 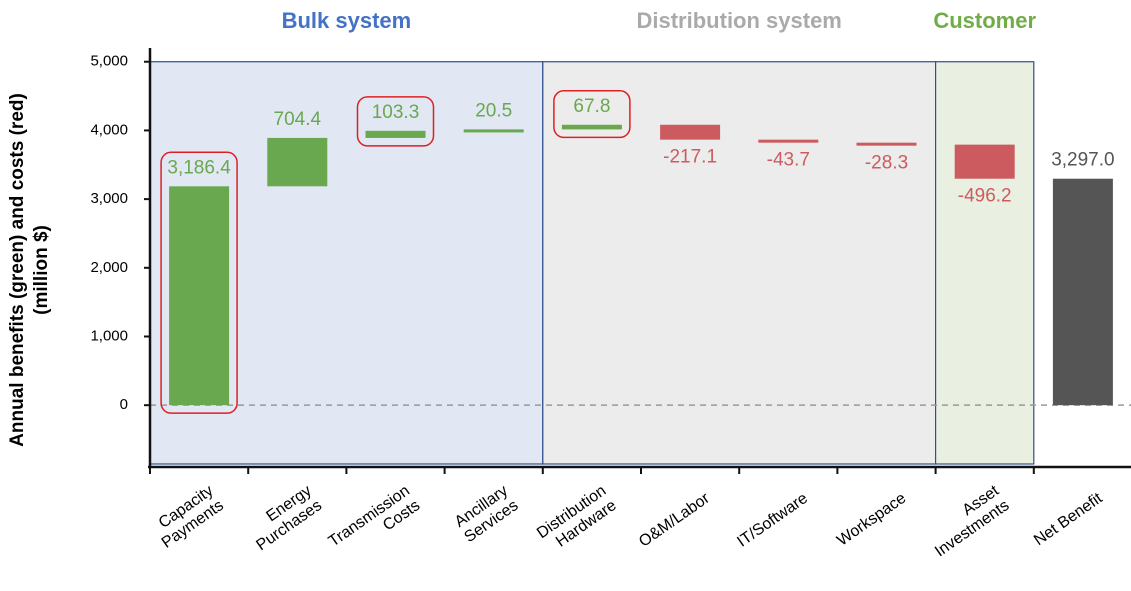 What do you see at coordinates (984, 263) in the screenshot?
I see `region` at bounding box center [984, 263].